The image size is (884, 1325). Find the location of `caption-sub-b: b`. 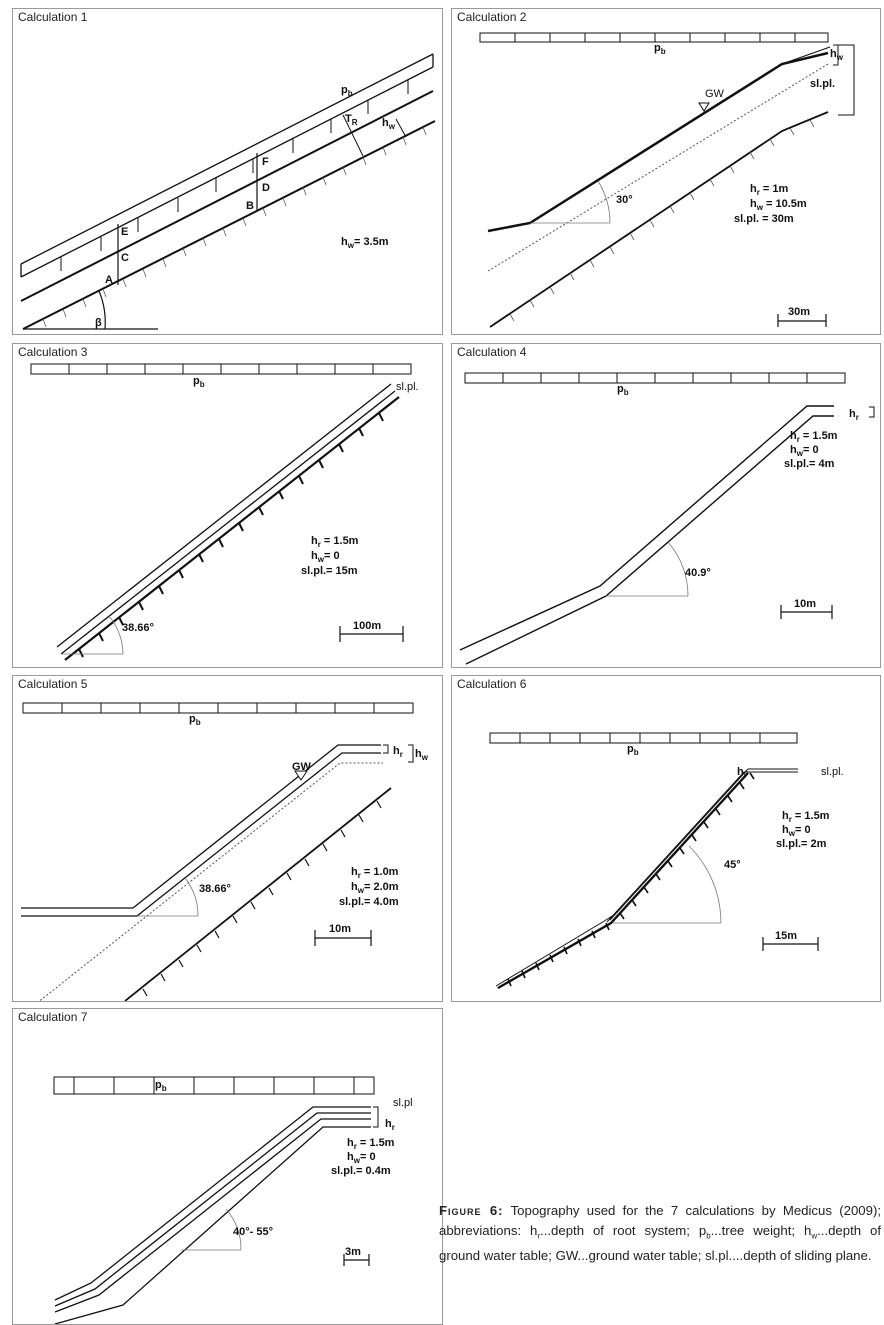

caption-sub-b: b is located at coordinates (708, 1236).